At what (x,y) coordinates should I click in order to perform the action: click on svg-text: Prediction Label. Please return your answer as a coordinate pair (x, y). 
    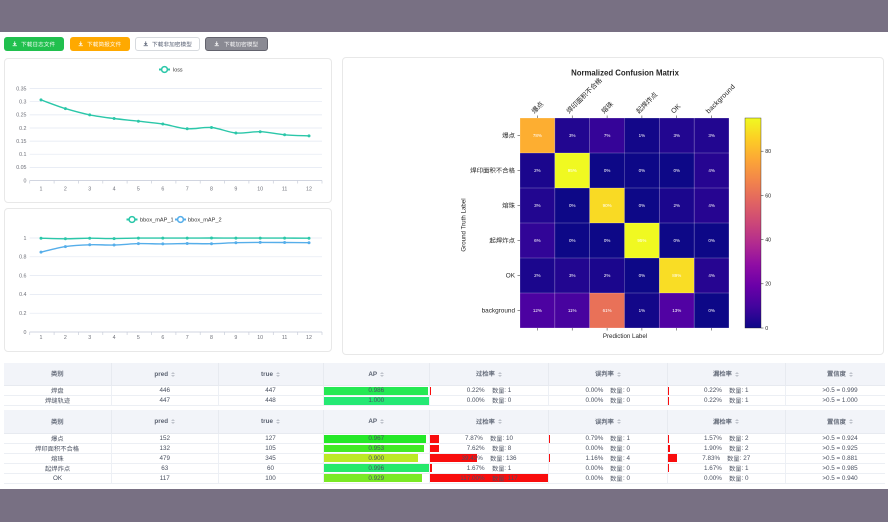
    Looking at the image, I should click on (625, 336).